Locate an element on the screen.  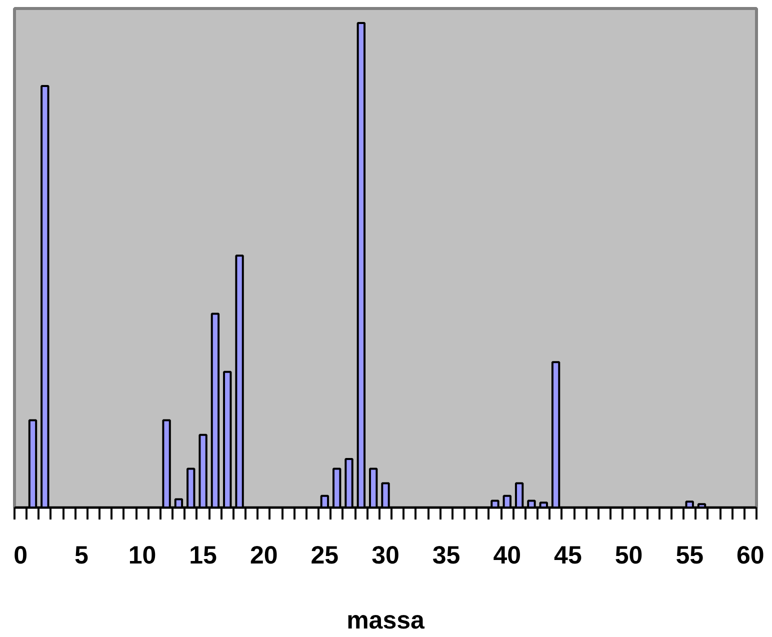
x-tick-label: 35 is located at coordinates (446, 556).